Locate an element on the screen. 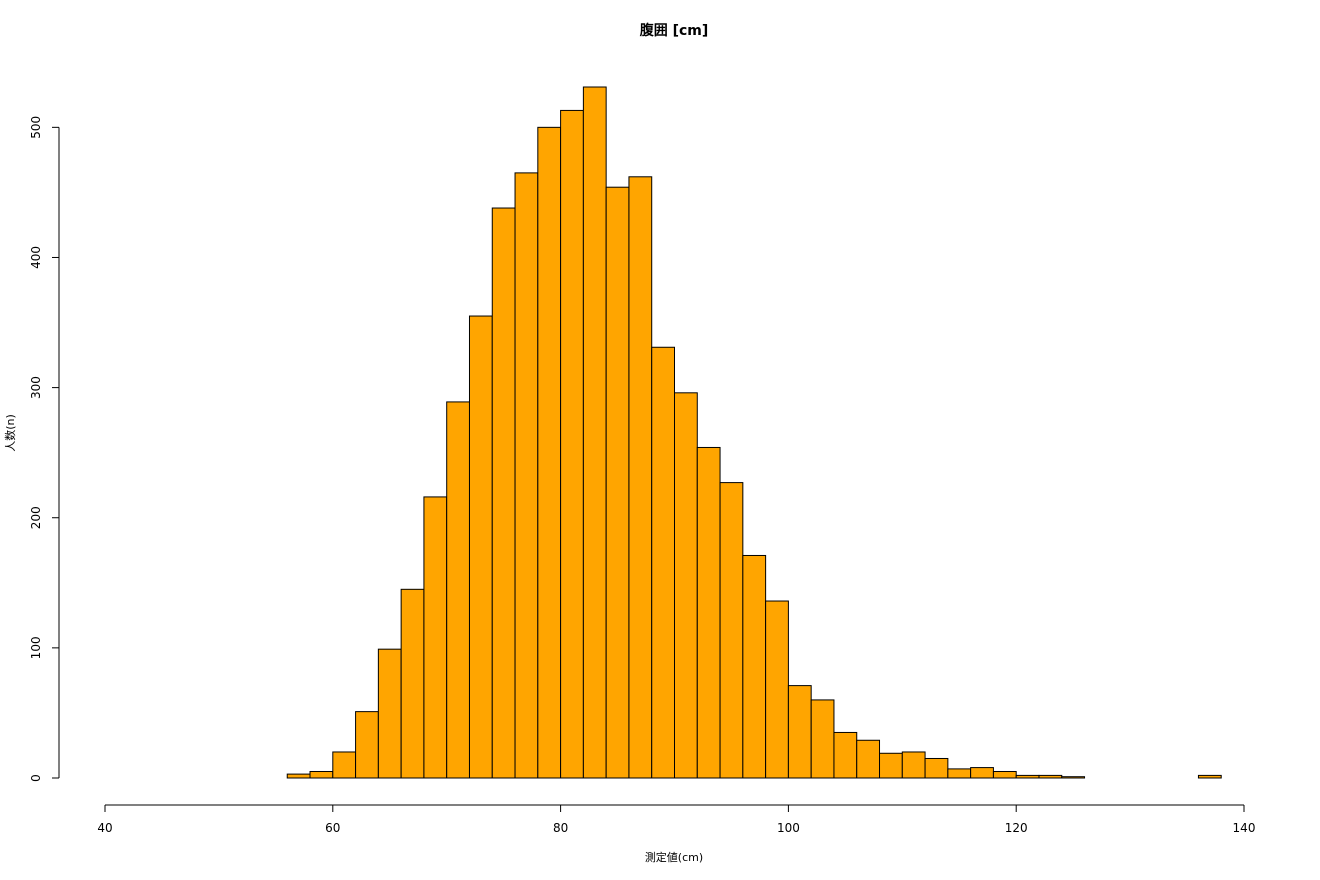  x-tick-label: 80 is located at coordinates (560, 828).